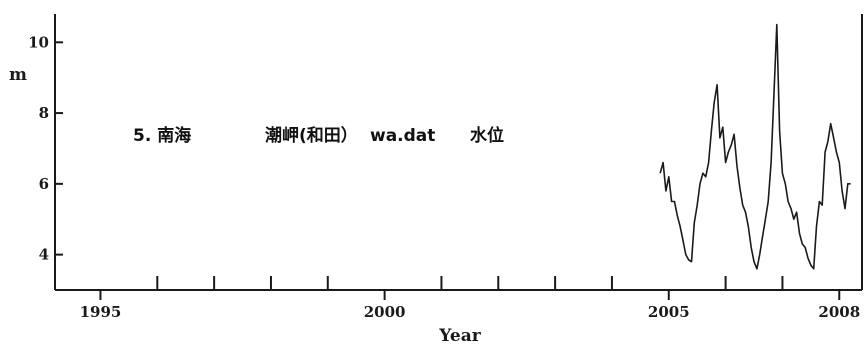 This screenshot has width=868, height=349. Describe the element at coordinates (470, 298) in the screenshot. I see `x-ticks: 1995 2000 2005 2008` at that location.